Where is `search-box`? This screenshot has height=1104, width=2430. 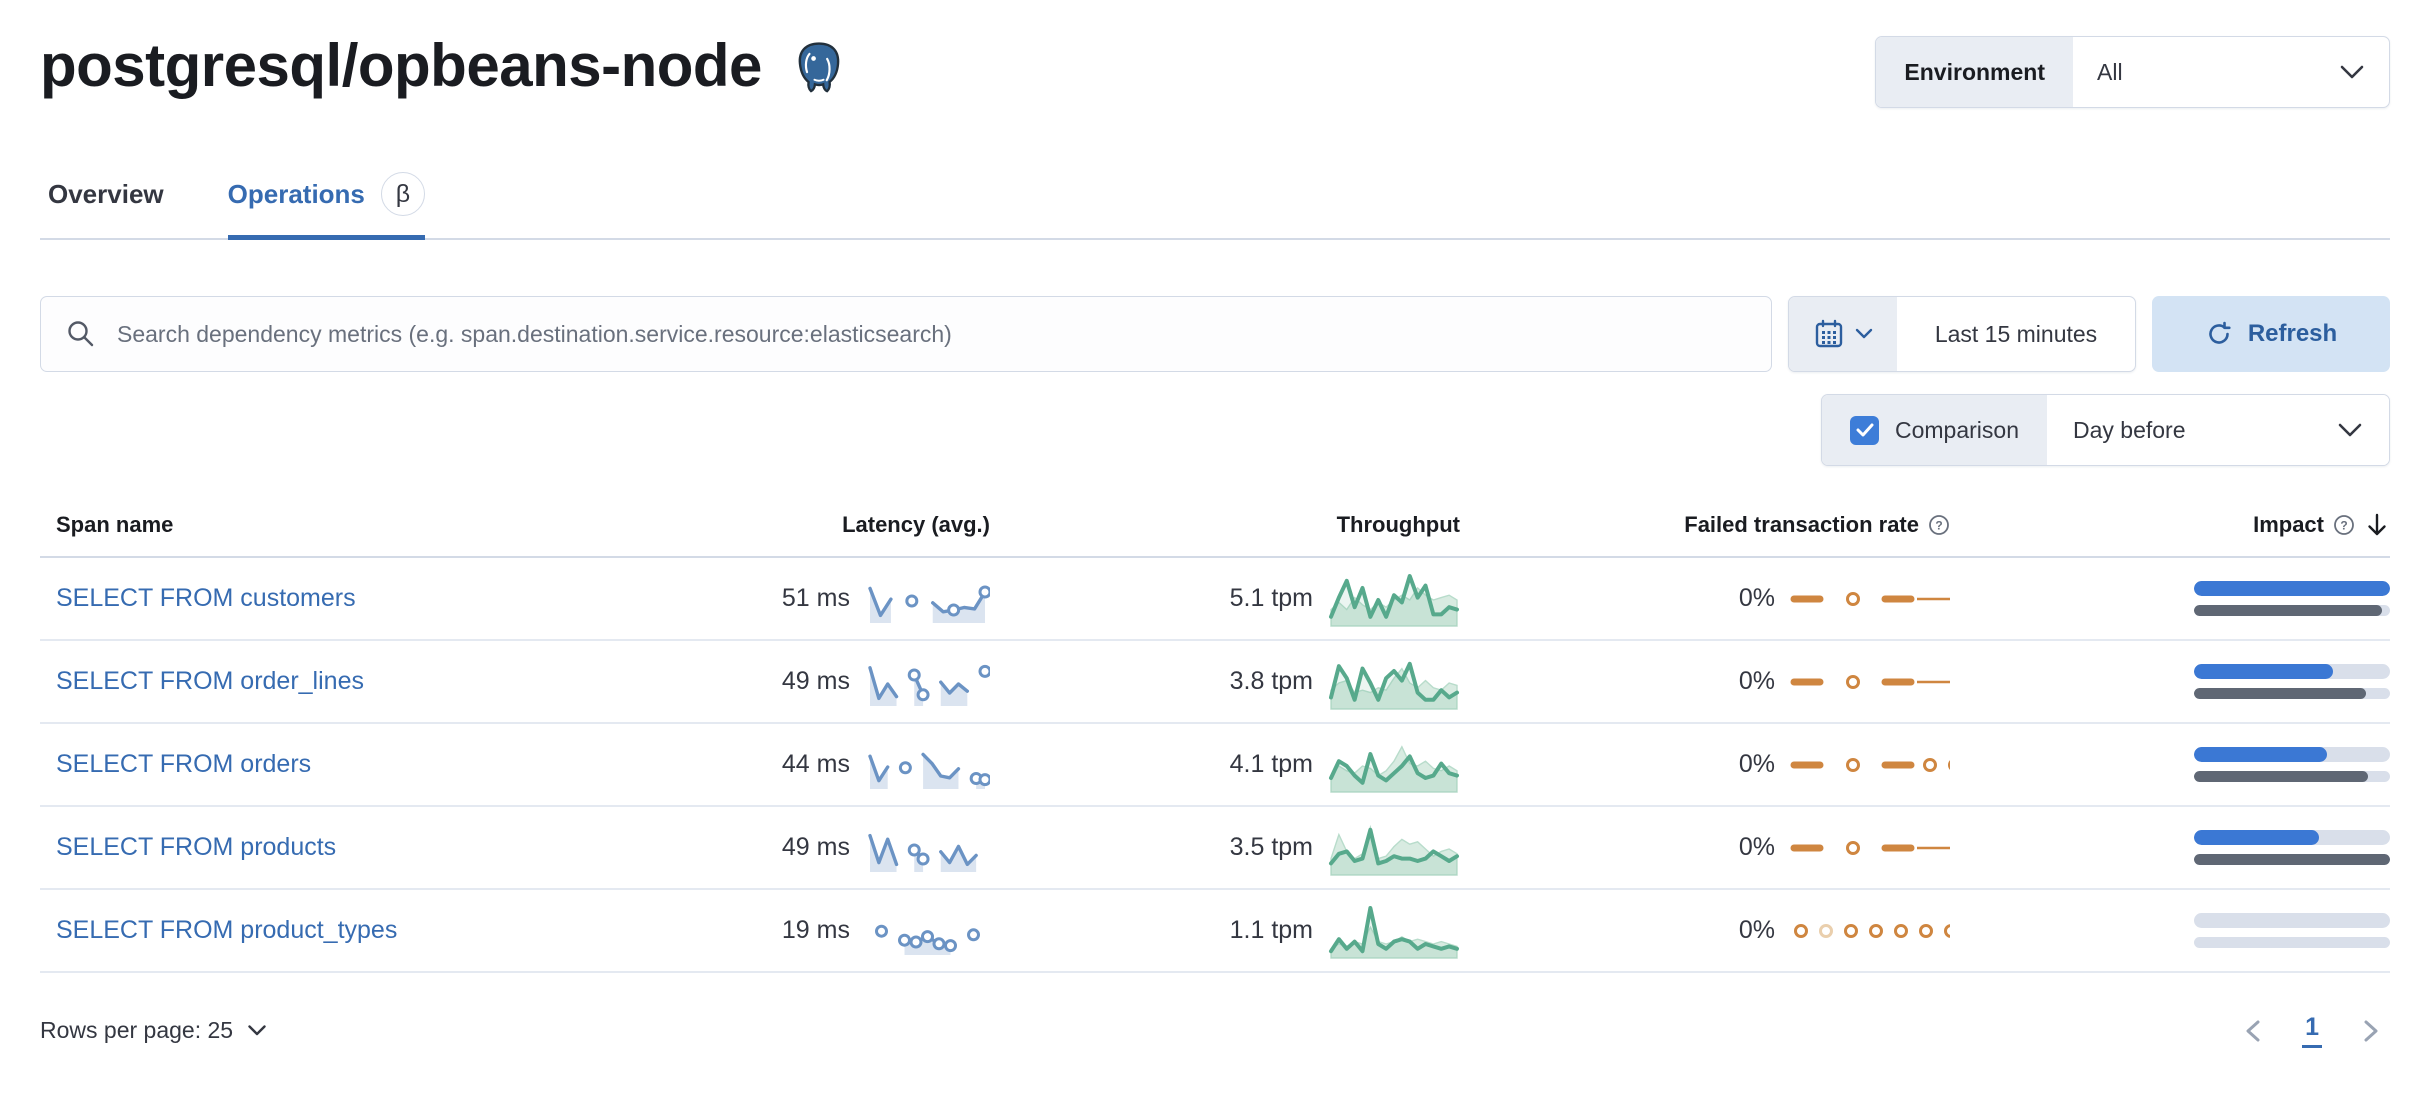 search-box is located at coordinates (906, 334).